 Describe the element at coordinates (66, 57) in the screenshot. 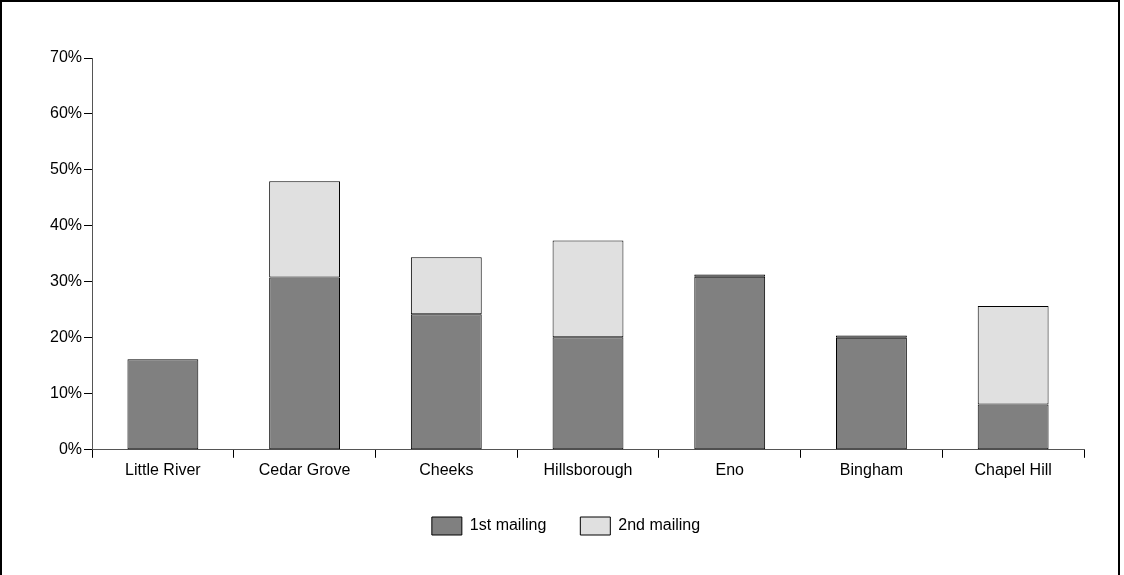

I see `y-tick-label: 70%` at that location.